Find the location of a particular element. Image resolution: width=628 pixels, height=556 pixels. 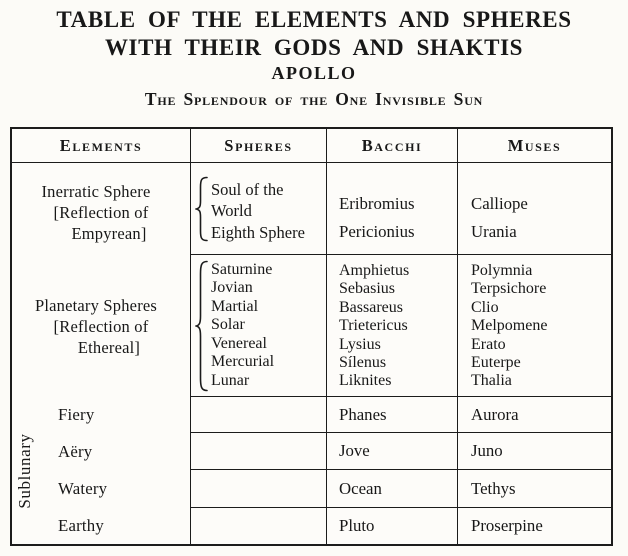

element-watery: Watery is located at coordinates (83, 488).